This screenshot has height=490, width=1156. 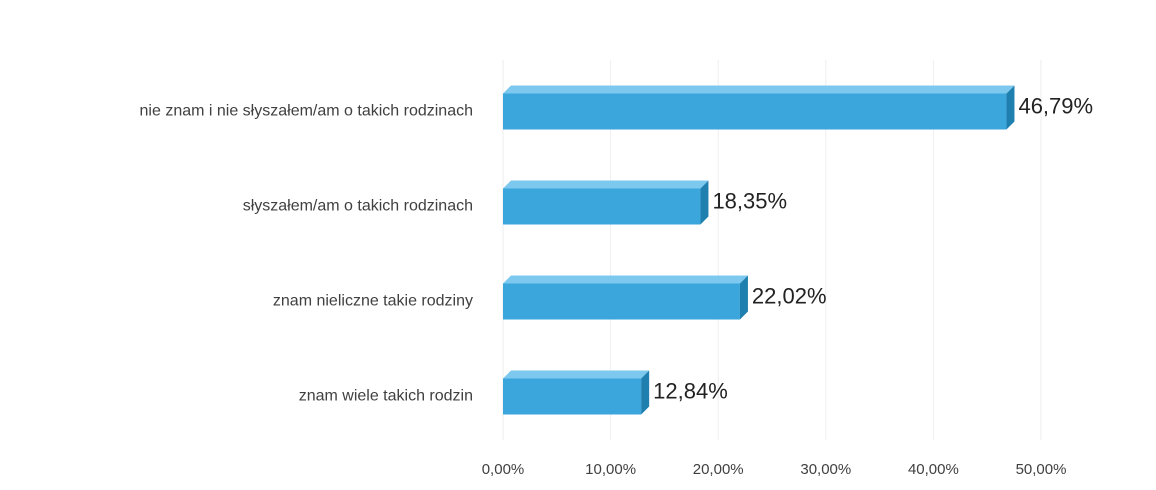 What do you see at coordinates (503, 469) in the screenshot?
I see `x-tick-label: 0,00%` at bounding box center [503, 469].